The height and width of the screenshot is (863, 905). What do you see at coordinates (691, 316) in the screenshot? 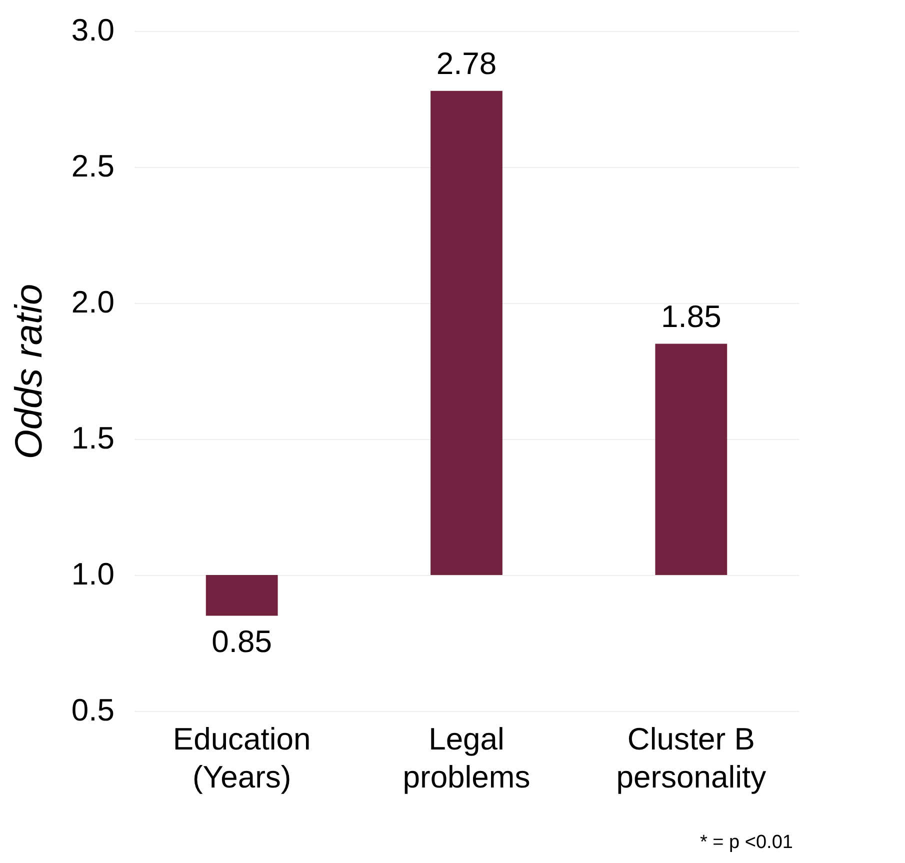
I see `data-label: 1.85` at bounding box center [691, 316].